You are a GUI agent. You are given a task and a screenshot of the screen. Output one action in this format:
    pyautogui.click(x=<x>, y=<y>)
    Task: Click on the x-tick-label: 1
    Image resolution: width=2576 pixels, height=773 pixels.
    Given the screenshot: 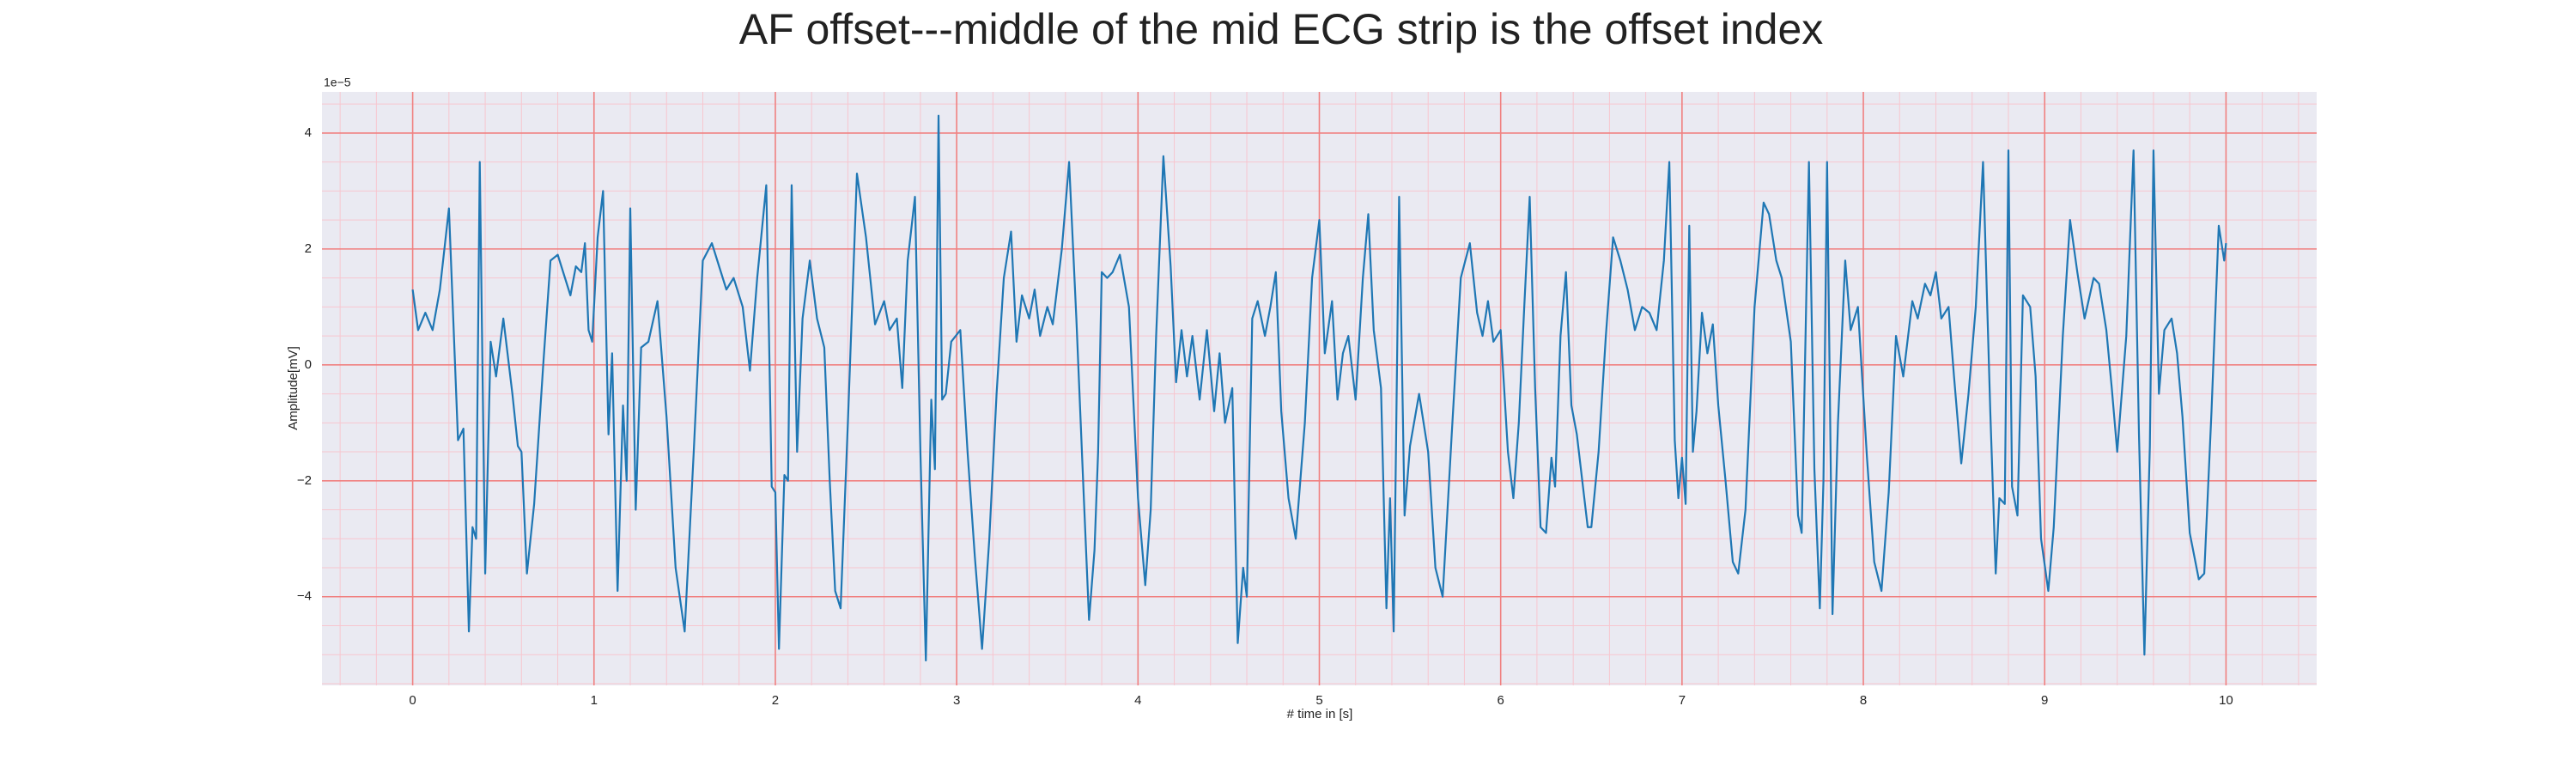 What is the action you would take?
    pyautogui.click(x=594, y=700)
    